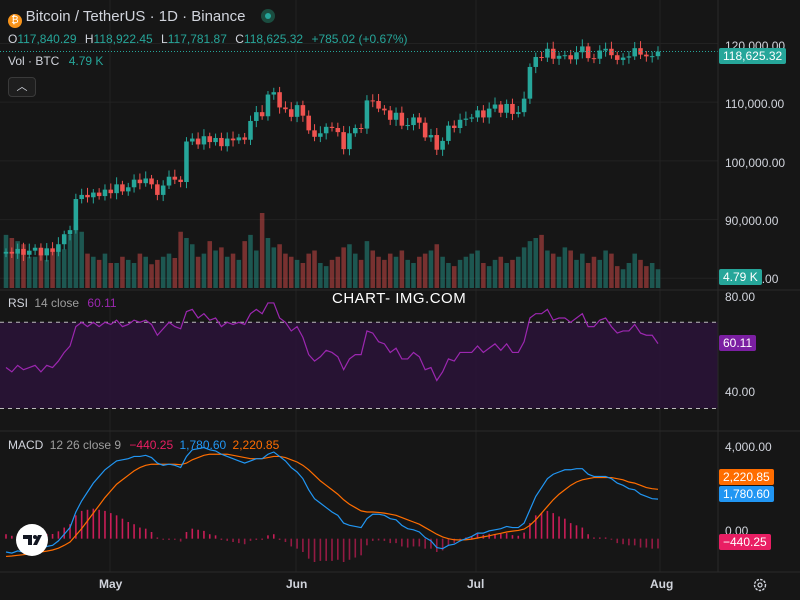  I want to click on signal-line, so click(332, 505).